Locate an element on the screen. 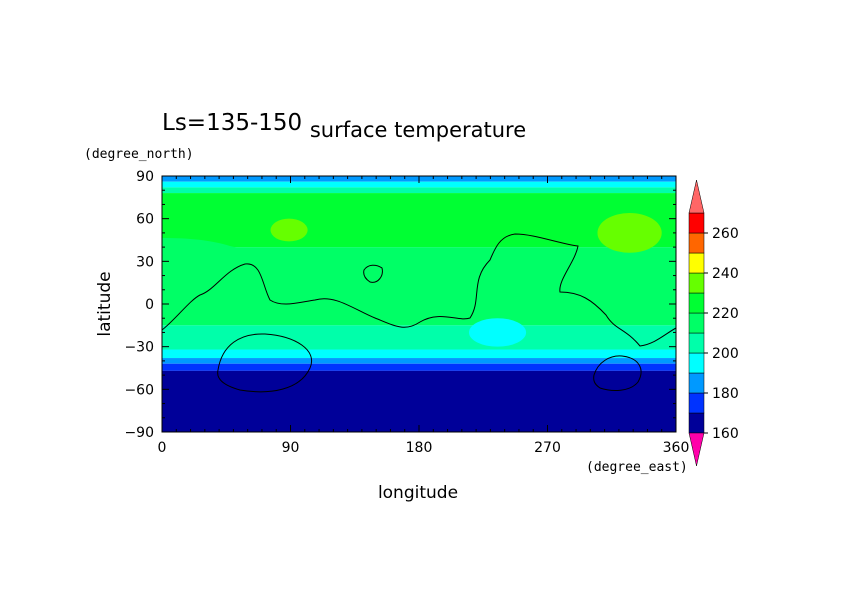  y-tick-label: 90 is located at coordinates (145, 177).